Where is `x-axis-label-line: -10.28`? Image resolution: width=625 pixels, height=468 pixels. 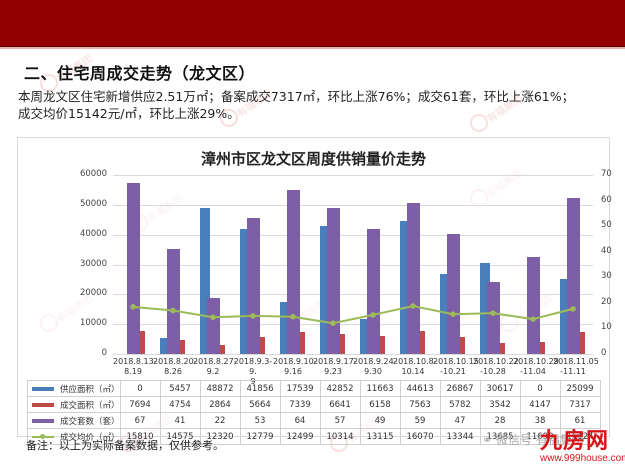 x-axis-label-line: -10.28 is located at coordinates (493, 371).